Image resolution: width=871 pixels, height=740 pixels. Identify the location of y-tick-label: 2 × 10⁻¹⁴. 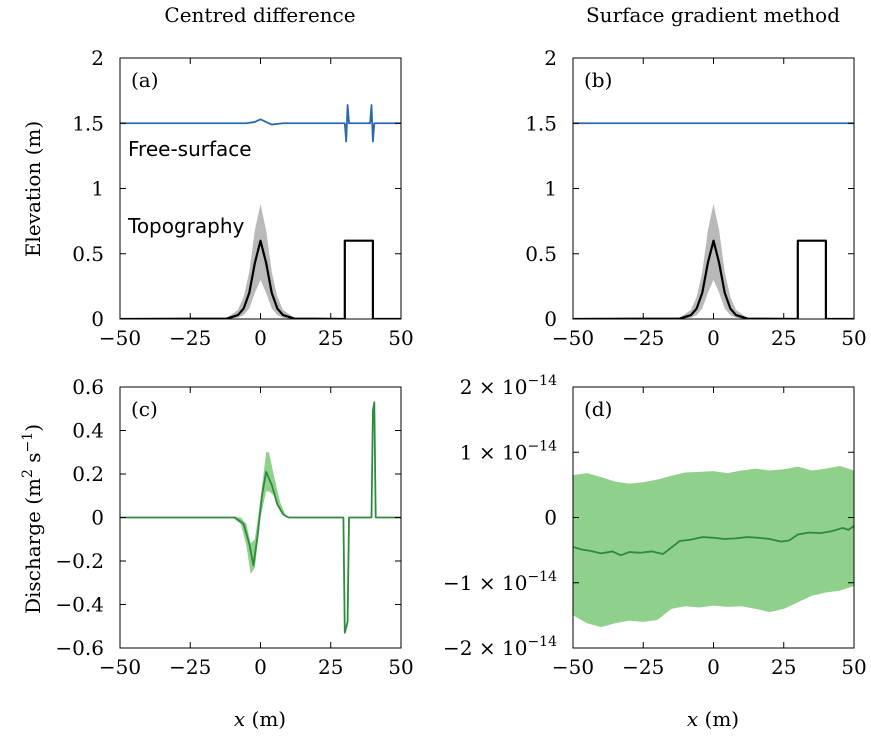
(508, 386).